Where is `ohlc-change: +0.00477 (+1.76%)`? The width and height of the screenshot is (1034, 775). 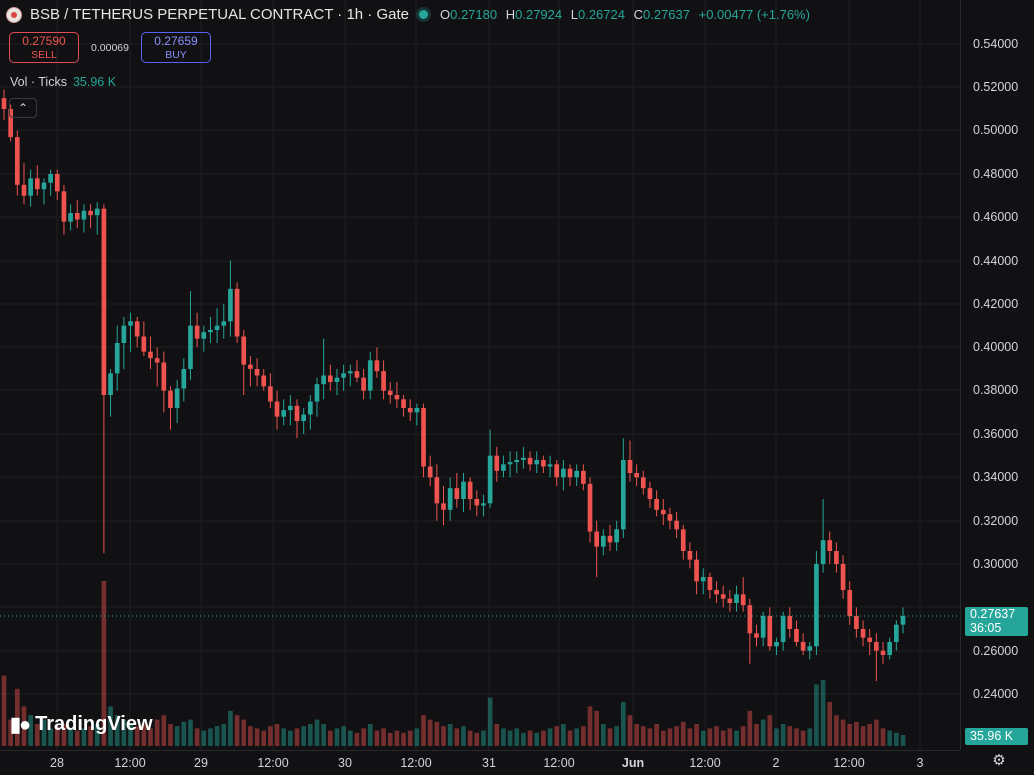 ohlc-change: +0.00477 (+1.76%) is located at coordinates (754, 14).